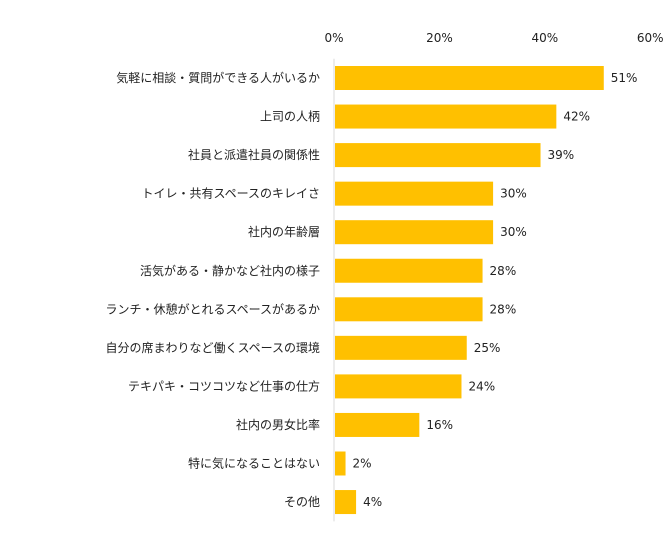 The width and height of the screenshot is (669, 558). I want to click on x-tick-label: 60%, so click(650, 38).